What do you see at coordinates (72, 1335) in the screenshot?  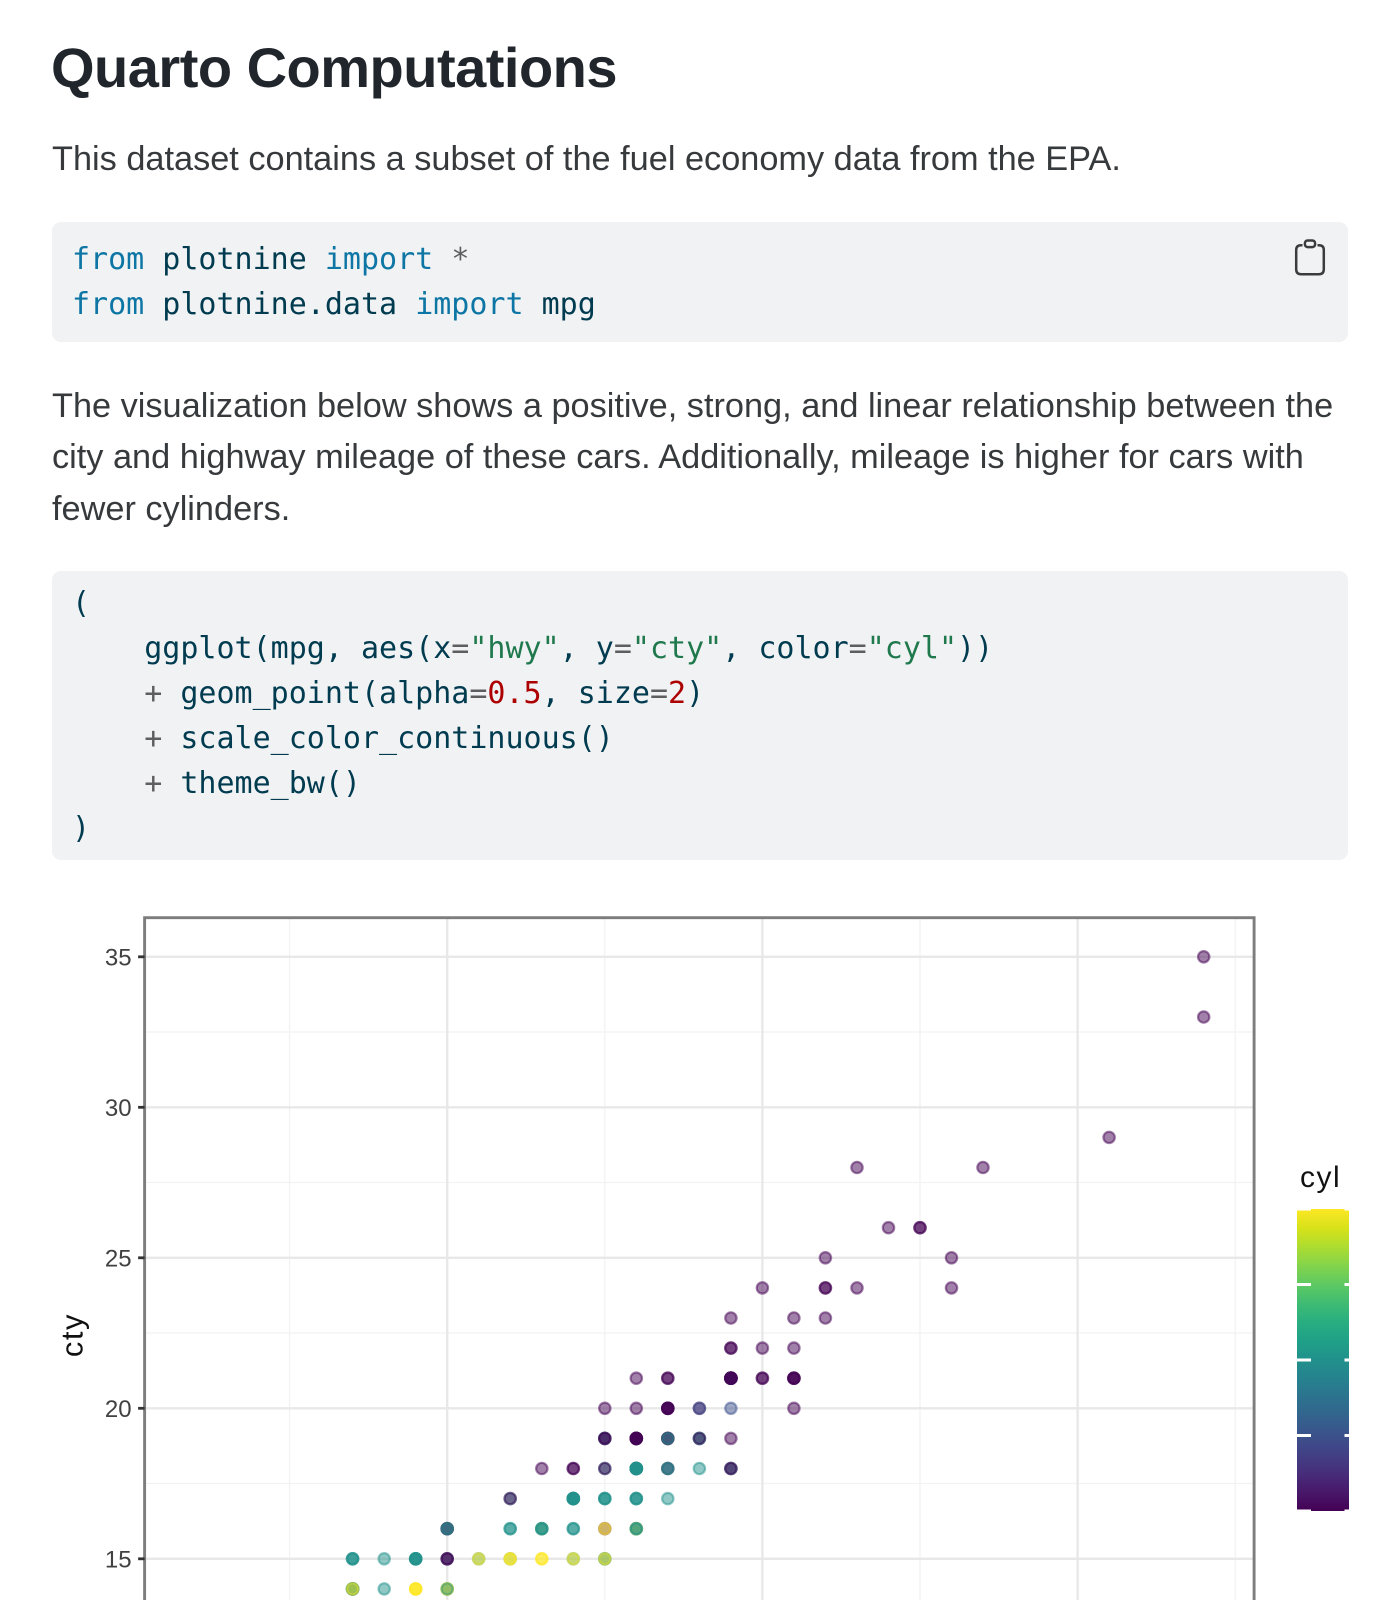 I see `svg-text: cty` at bounding box center [72, 1335].